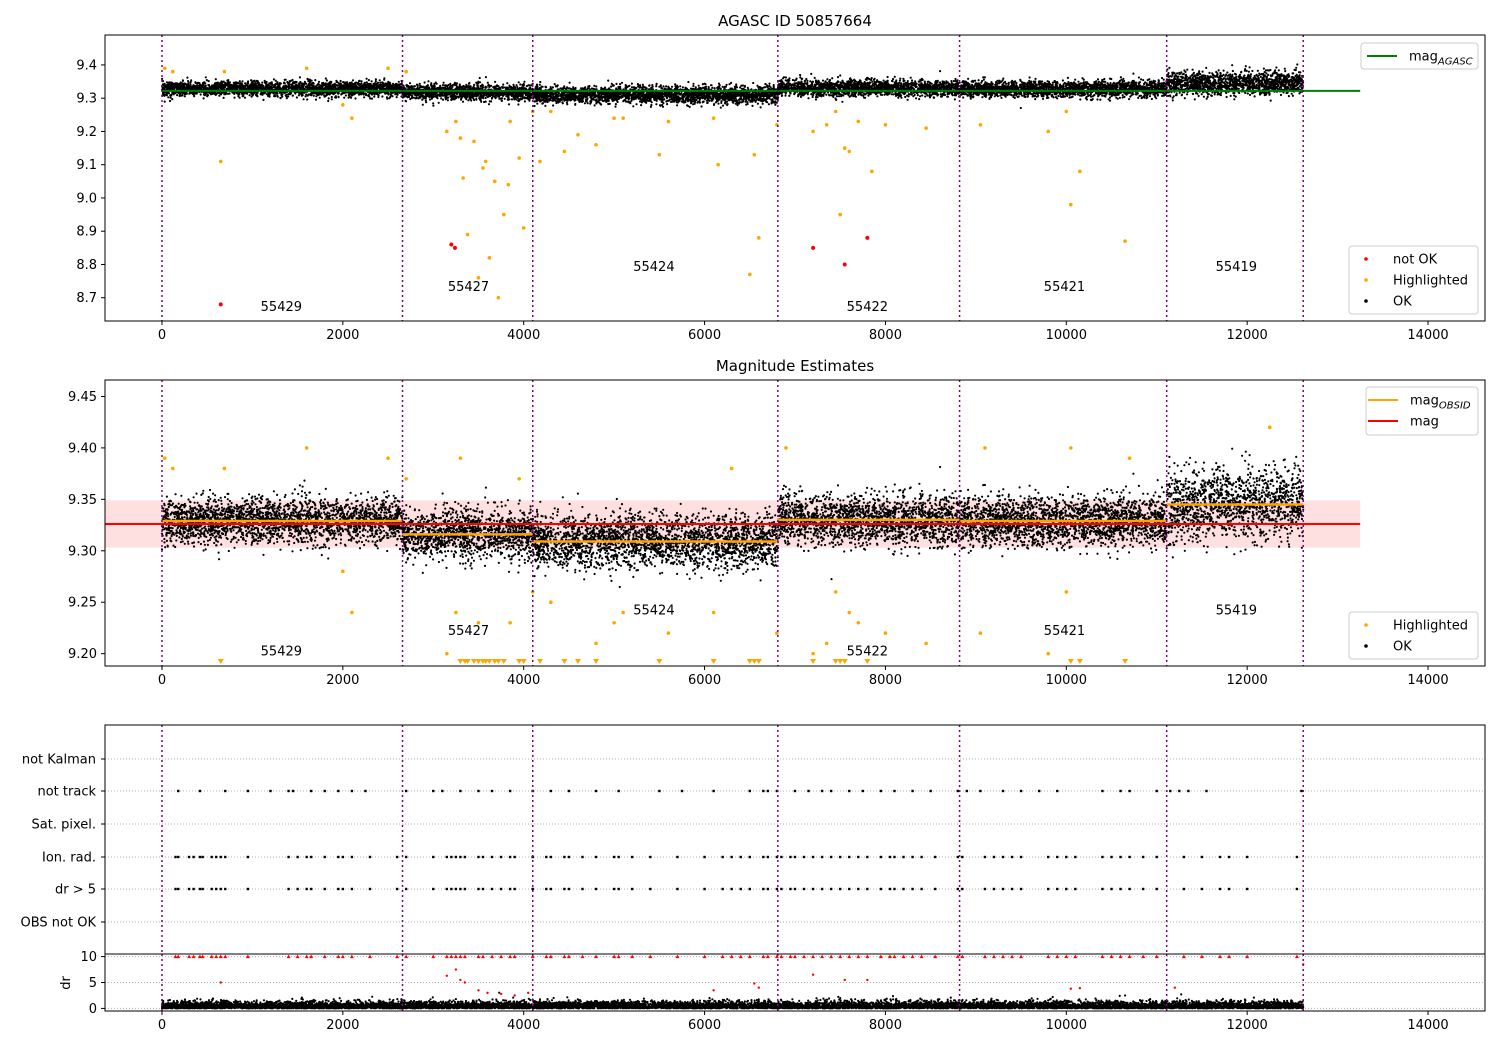  Describe the element at coordinates (772, 991) in the screenshot. I see `dr-panel: dr 0 2000 4000 6000 8000 10000 12000 14000 0 5 10` at that location.